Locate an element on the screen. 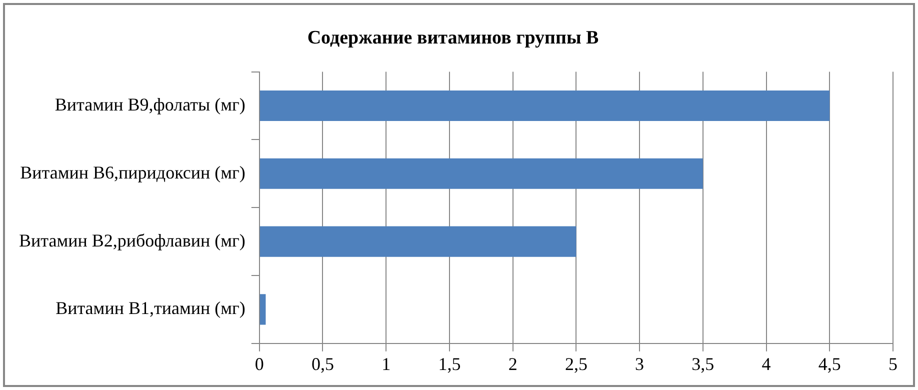  x-tick-label: 1,5 is located at coordinates (449, 364).